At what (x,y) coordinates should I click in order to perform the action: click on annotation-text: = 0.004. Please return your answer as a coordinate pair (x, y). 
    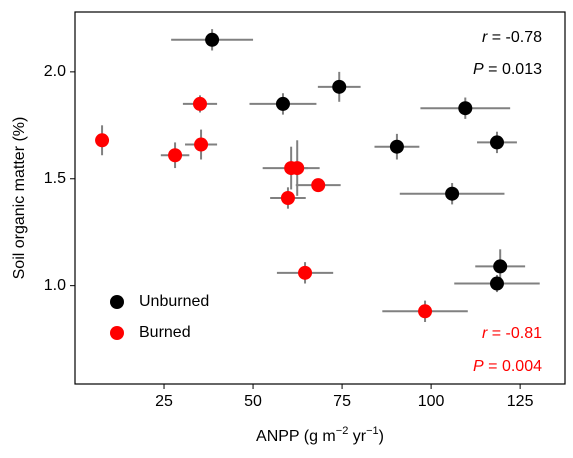
    Looking at the image, I should click on (513, 366).